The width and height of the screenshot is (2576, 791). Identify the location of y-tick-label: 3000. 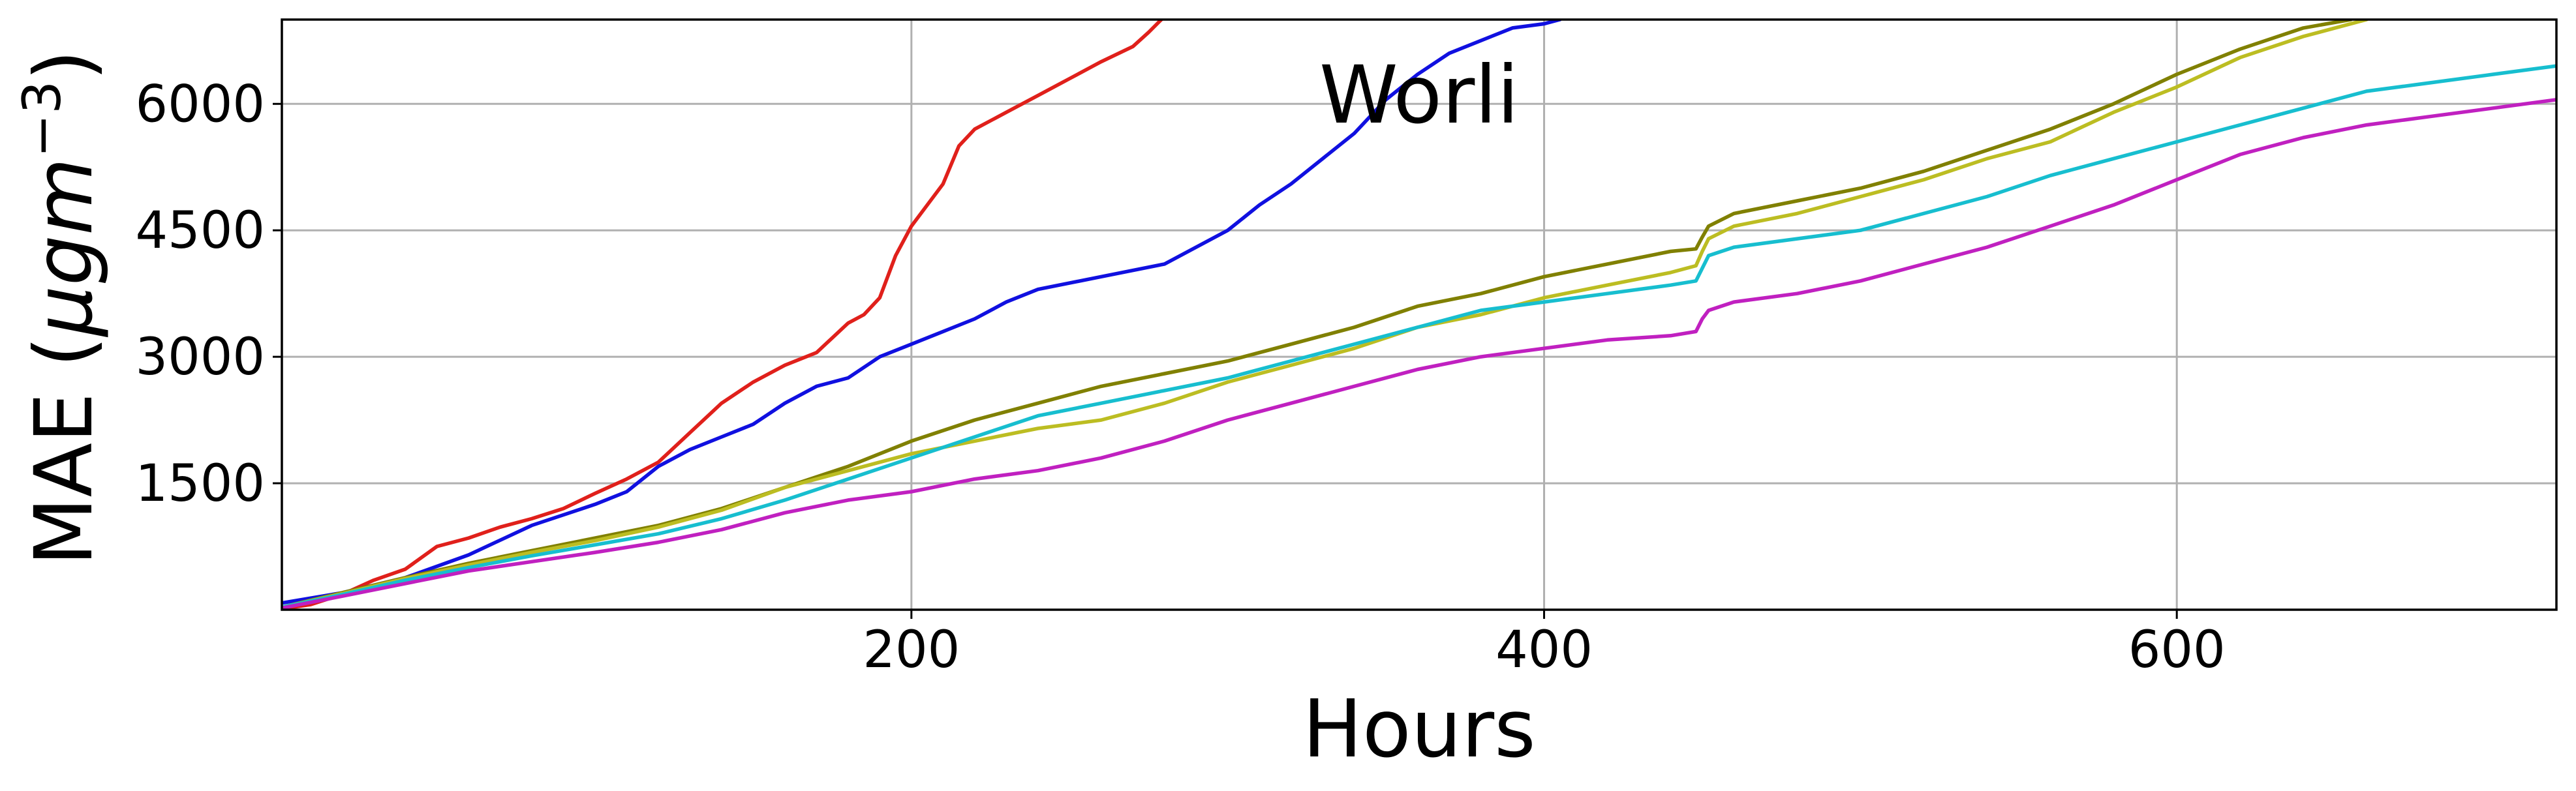
(200, 357).